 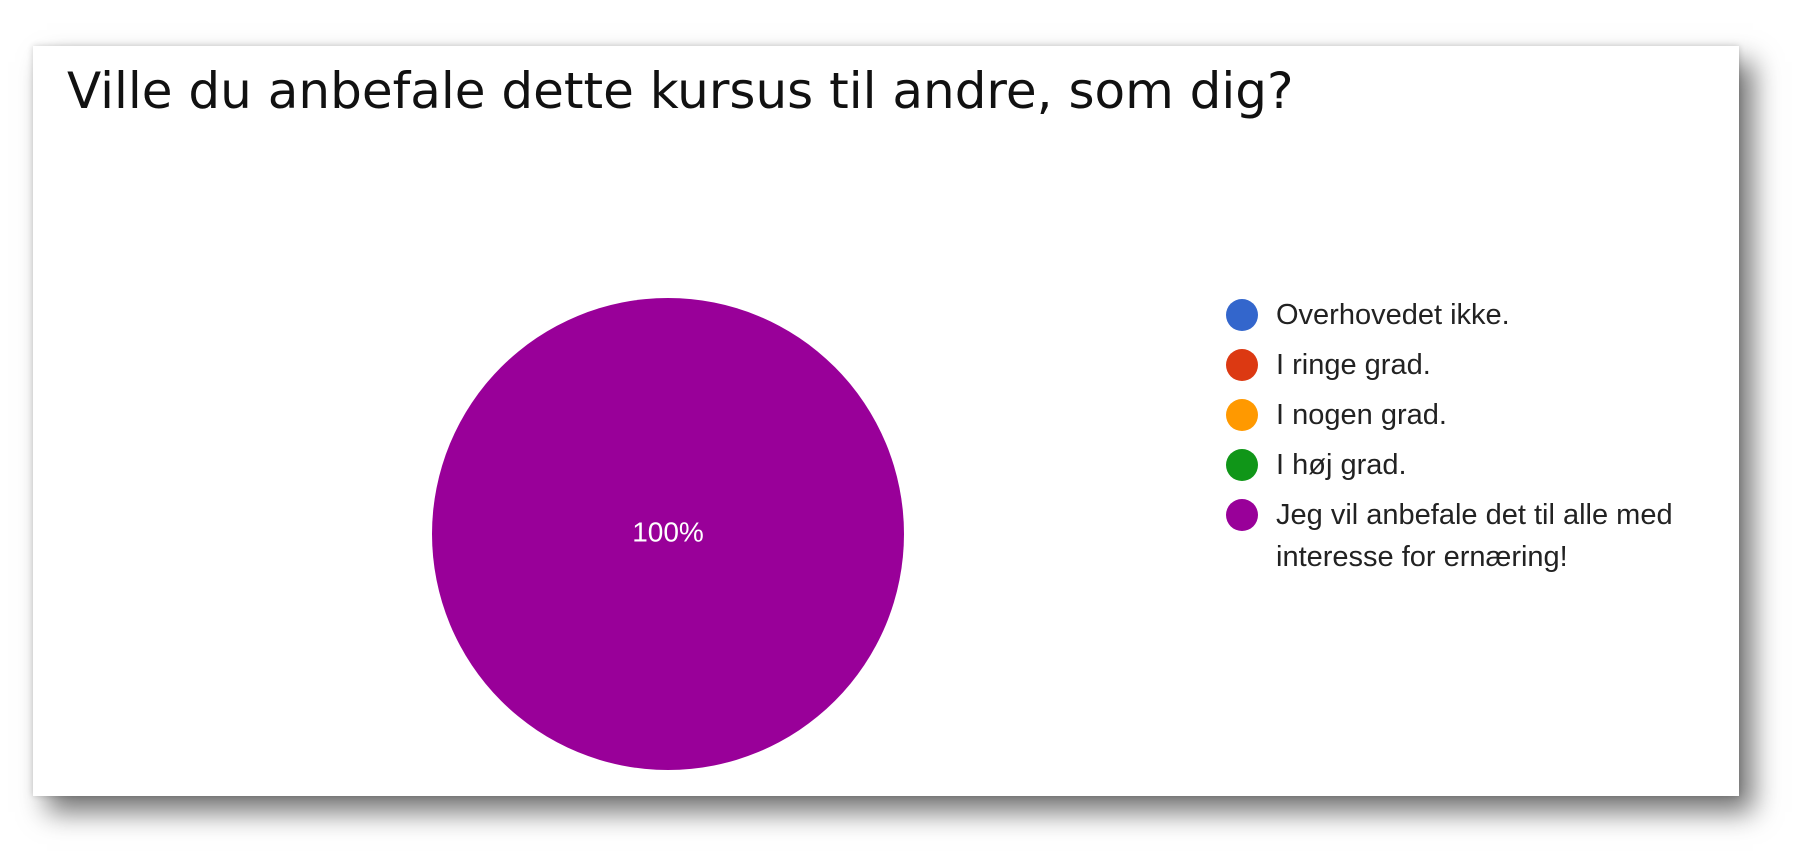 I want to click on pie-chart: 100%, so click(x=668, y=534).